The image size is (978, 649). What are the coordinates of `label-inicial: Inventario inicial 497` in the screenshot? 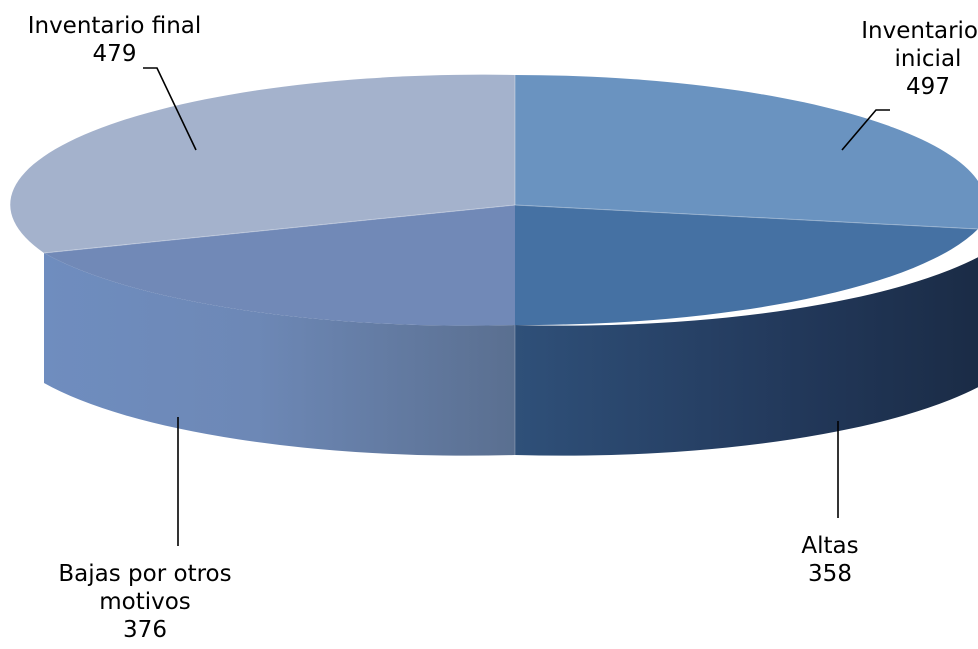 It's located at (903, 59).